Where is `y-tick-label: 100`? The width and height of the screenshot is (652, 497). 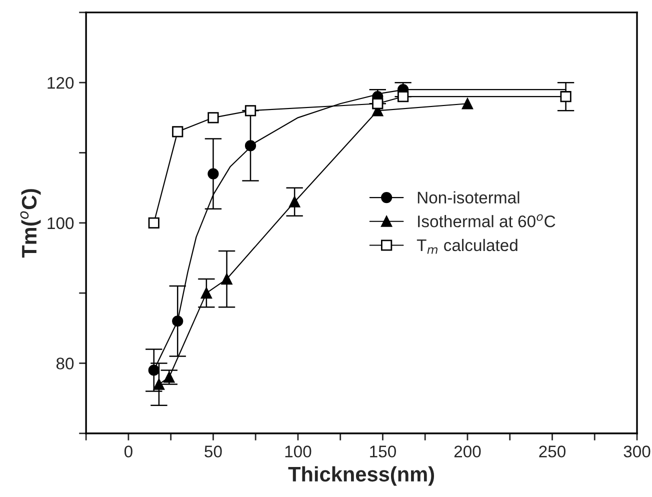
y-tick-label: 100 is located at coordinates (61, 223).